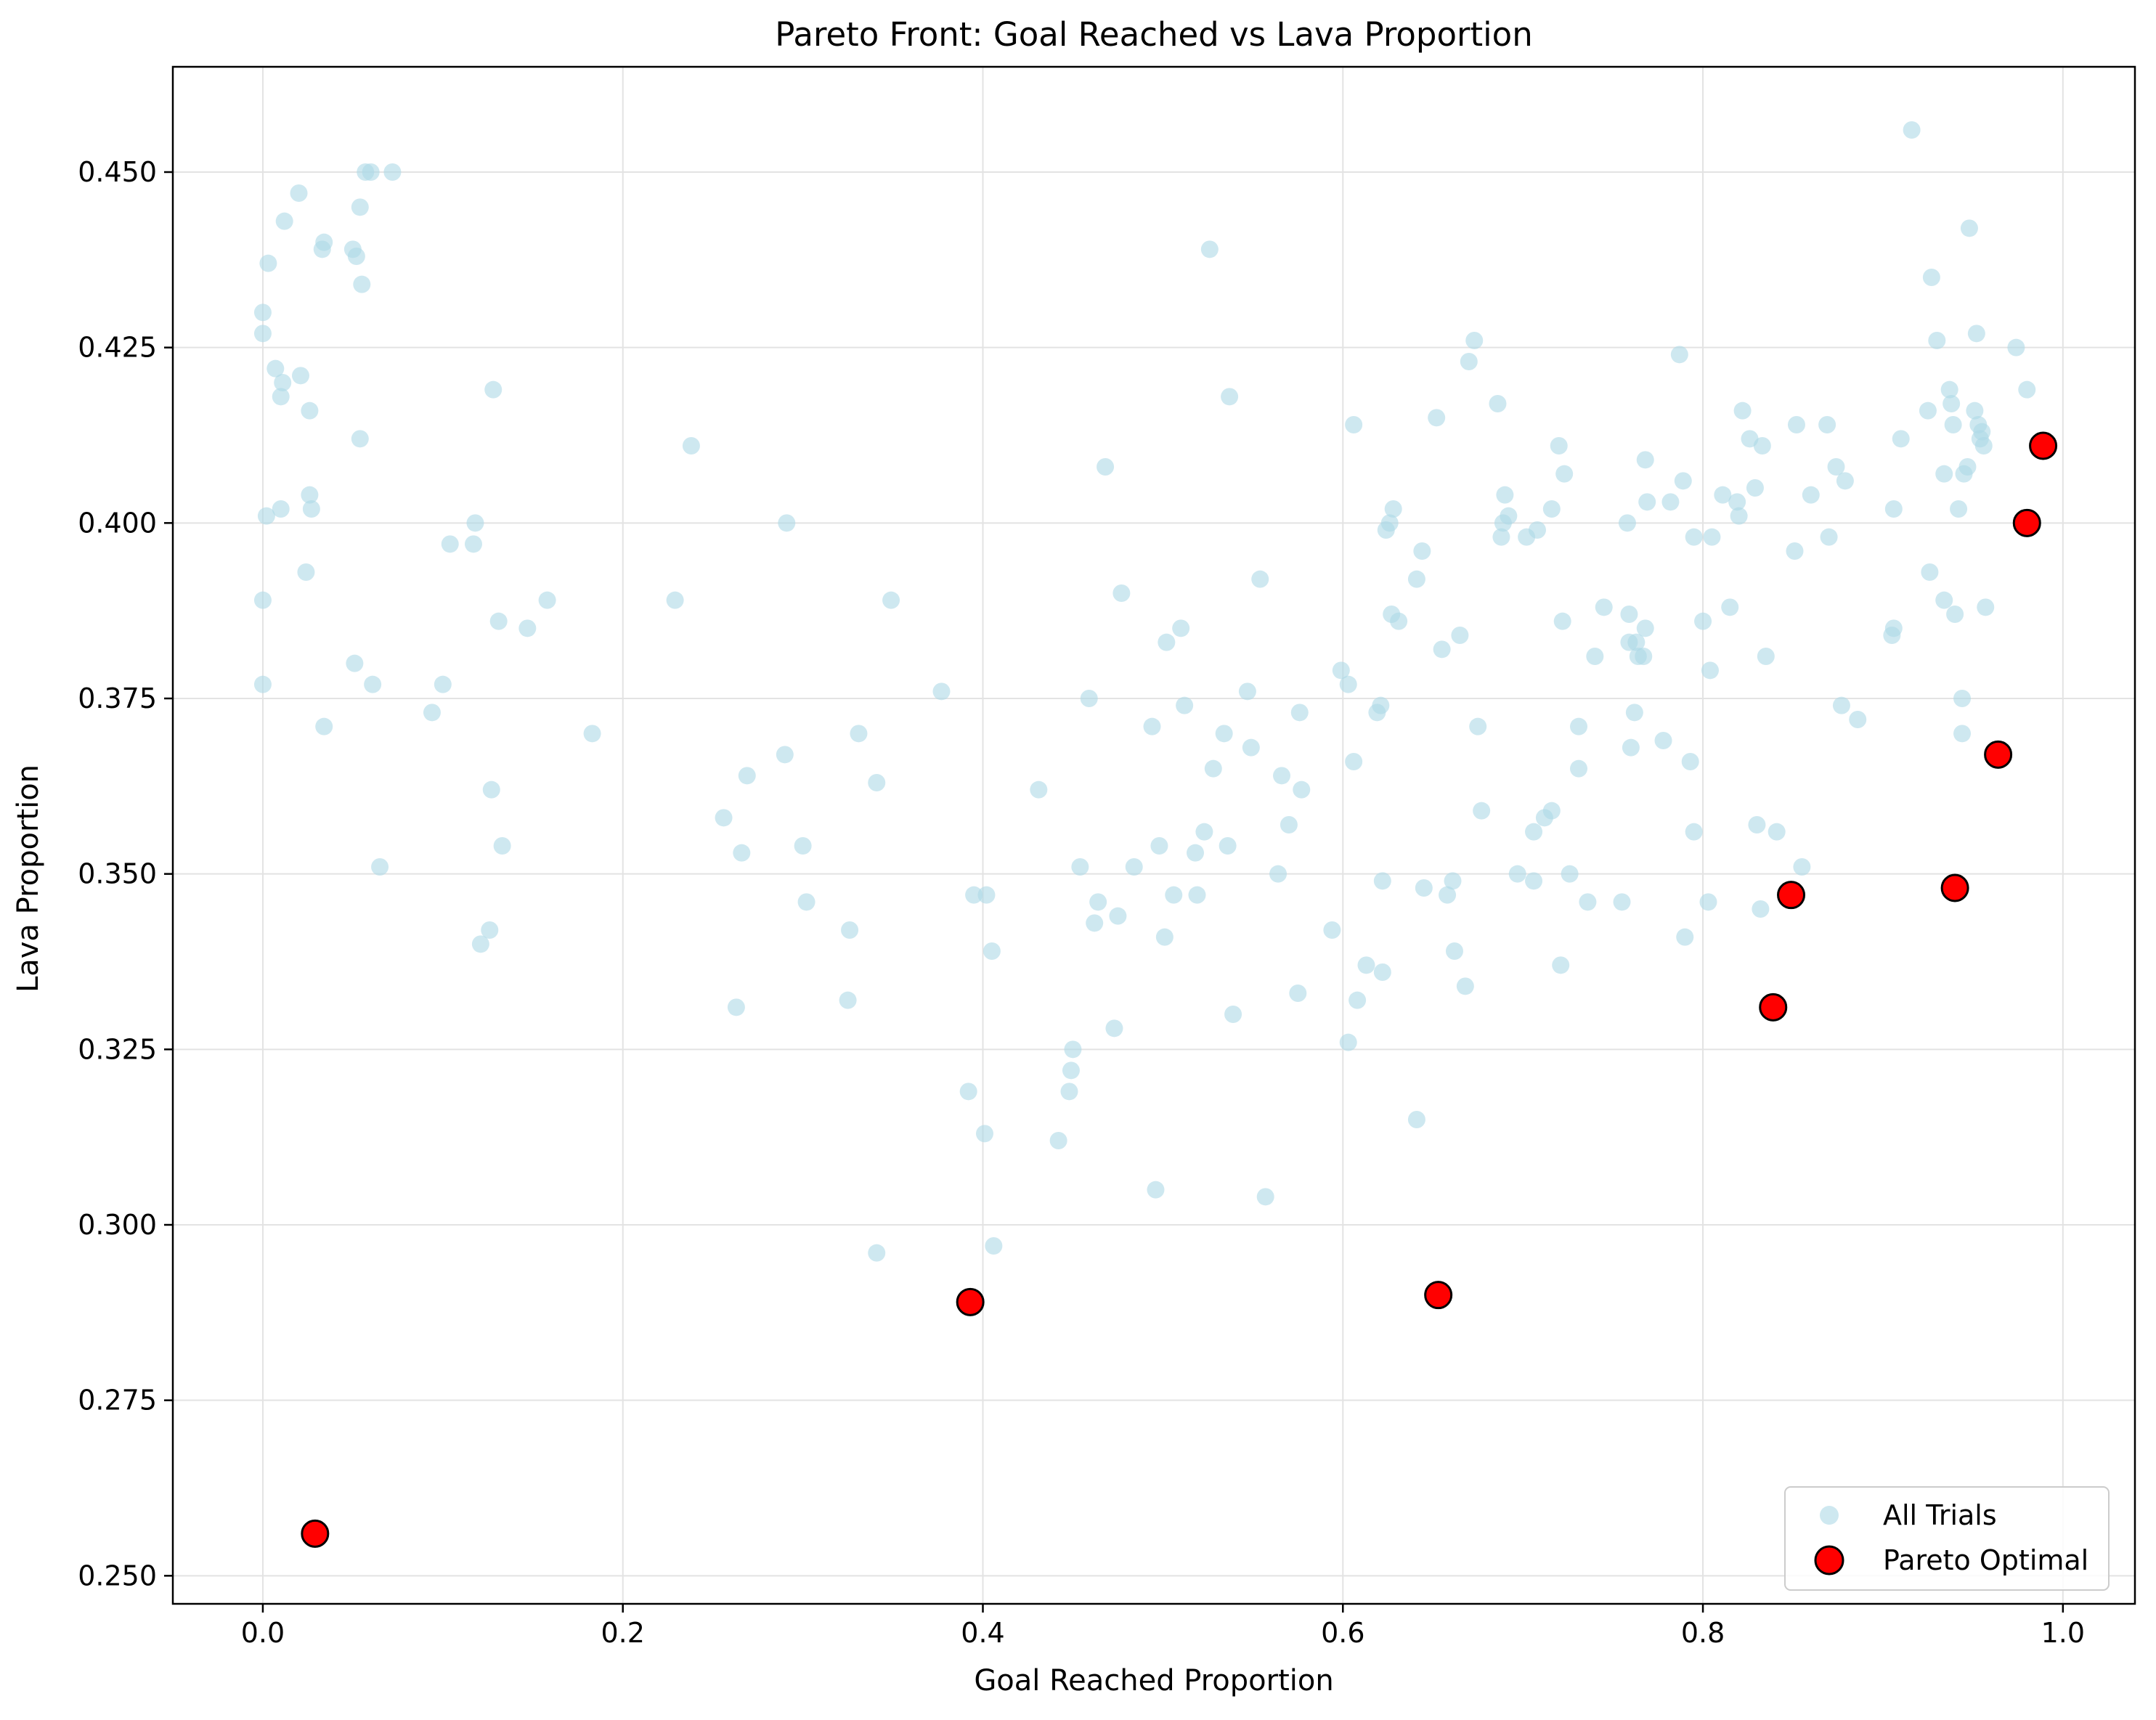 The width and height of the screenshot is (2156, 1720). Describe the element at coordinates (1342, 1633) in the screenshot. I see `x-tick-label: 0.6` at that location.